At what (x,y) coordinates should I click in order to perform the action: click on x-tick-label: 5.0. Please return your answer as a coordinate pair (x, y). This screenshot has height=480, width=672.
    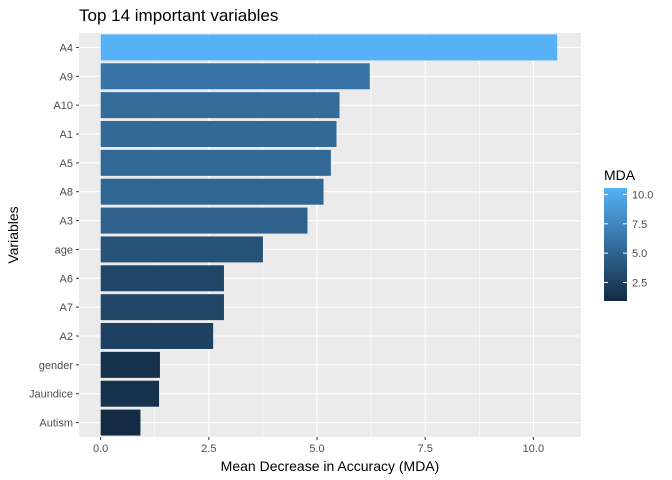
    Looking at the image, I should click on (316, 449).